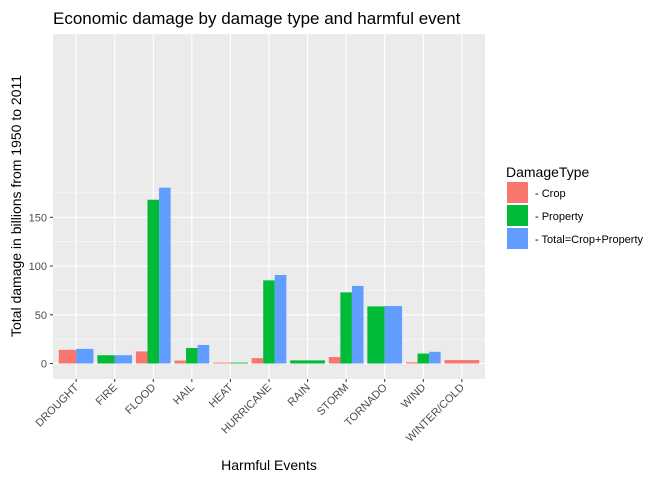  I want to click on x-tick-label: RAIN, so click(299, 395).